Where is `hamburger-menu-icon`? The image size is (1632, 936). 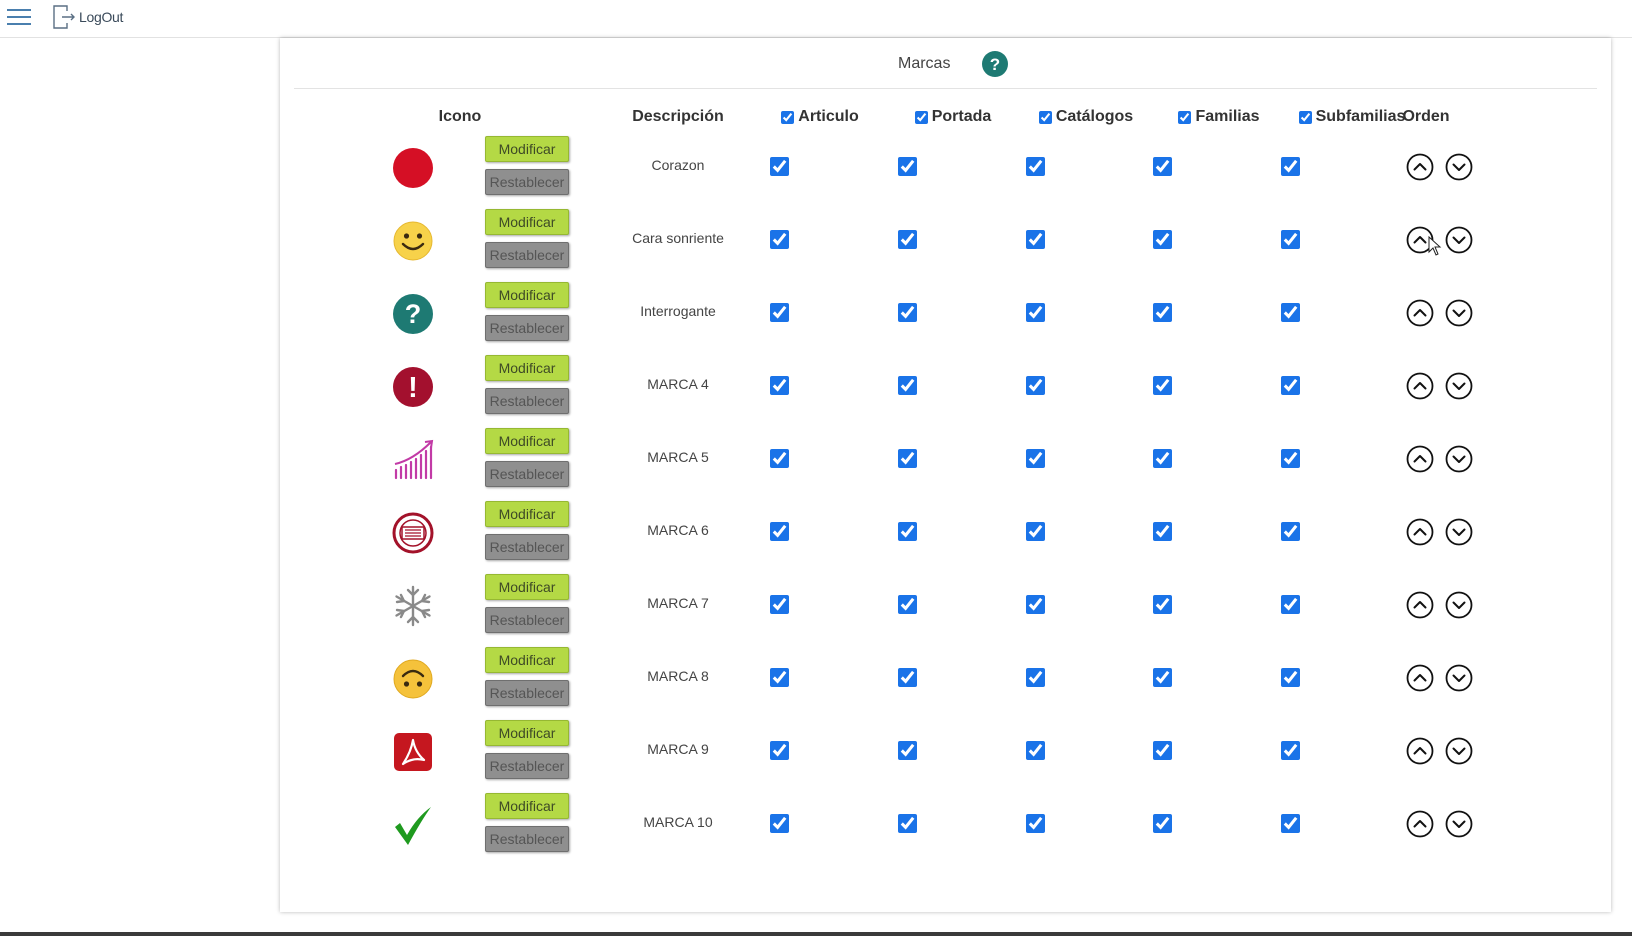
hamburger-menu-icon is located at coordinates (19, 17).